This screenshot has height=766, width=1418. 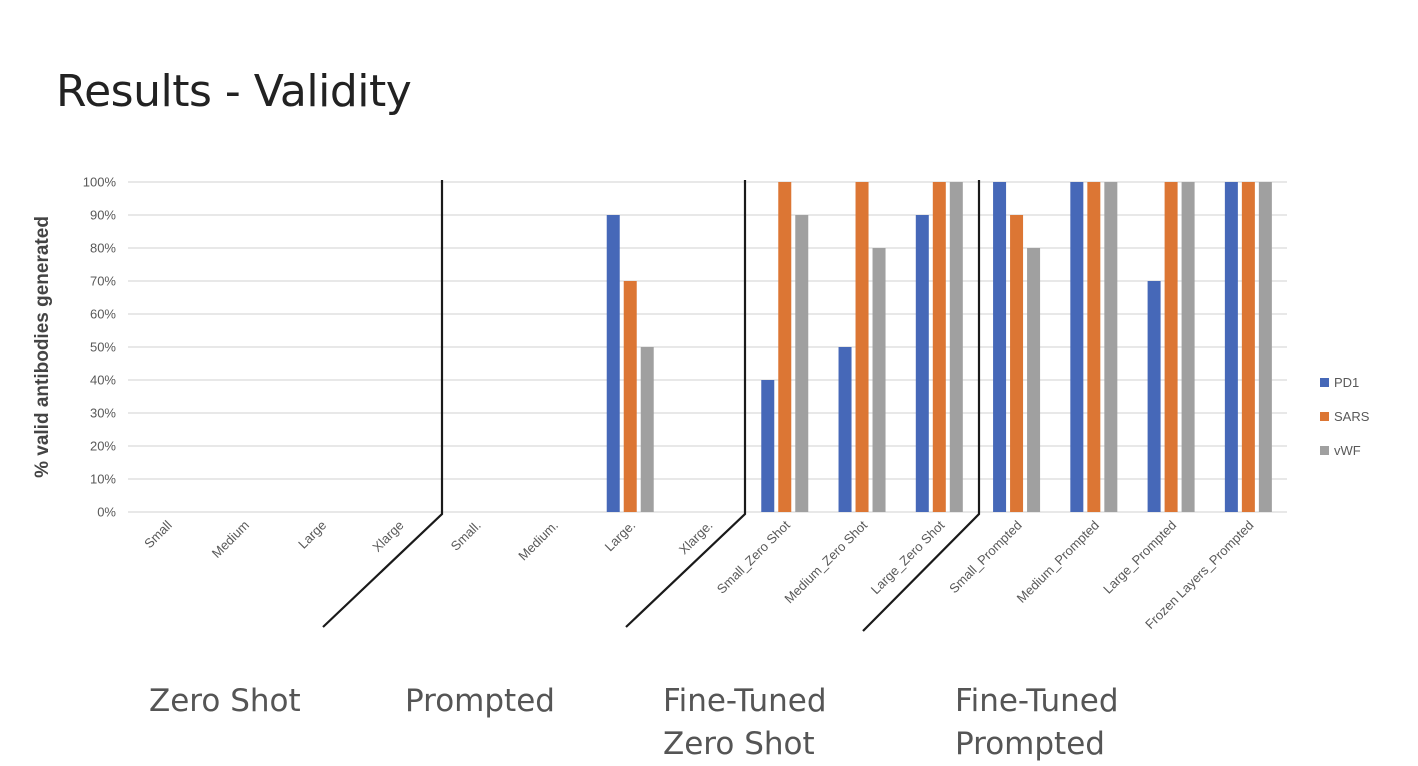 What do you see at coordinates (1324, 382) in the screenshot?
I see `legend-swatch-pd1` at bounding box center [1324, 382].